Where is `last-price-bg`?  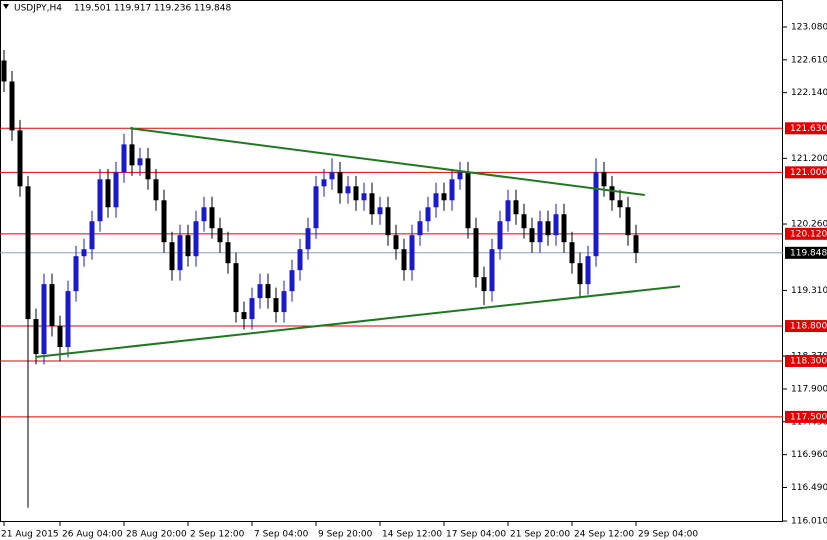 last-price-bg is located at coordinates (806, 252).